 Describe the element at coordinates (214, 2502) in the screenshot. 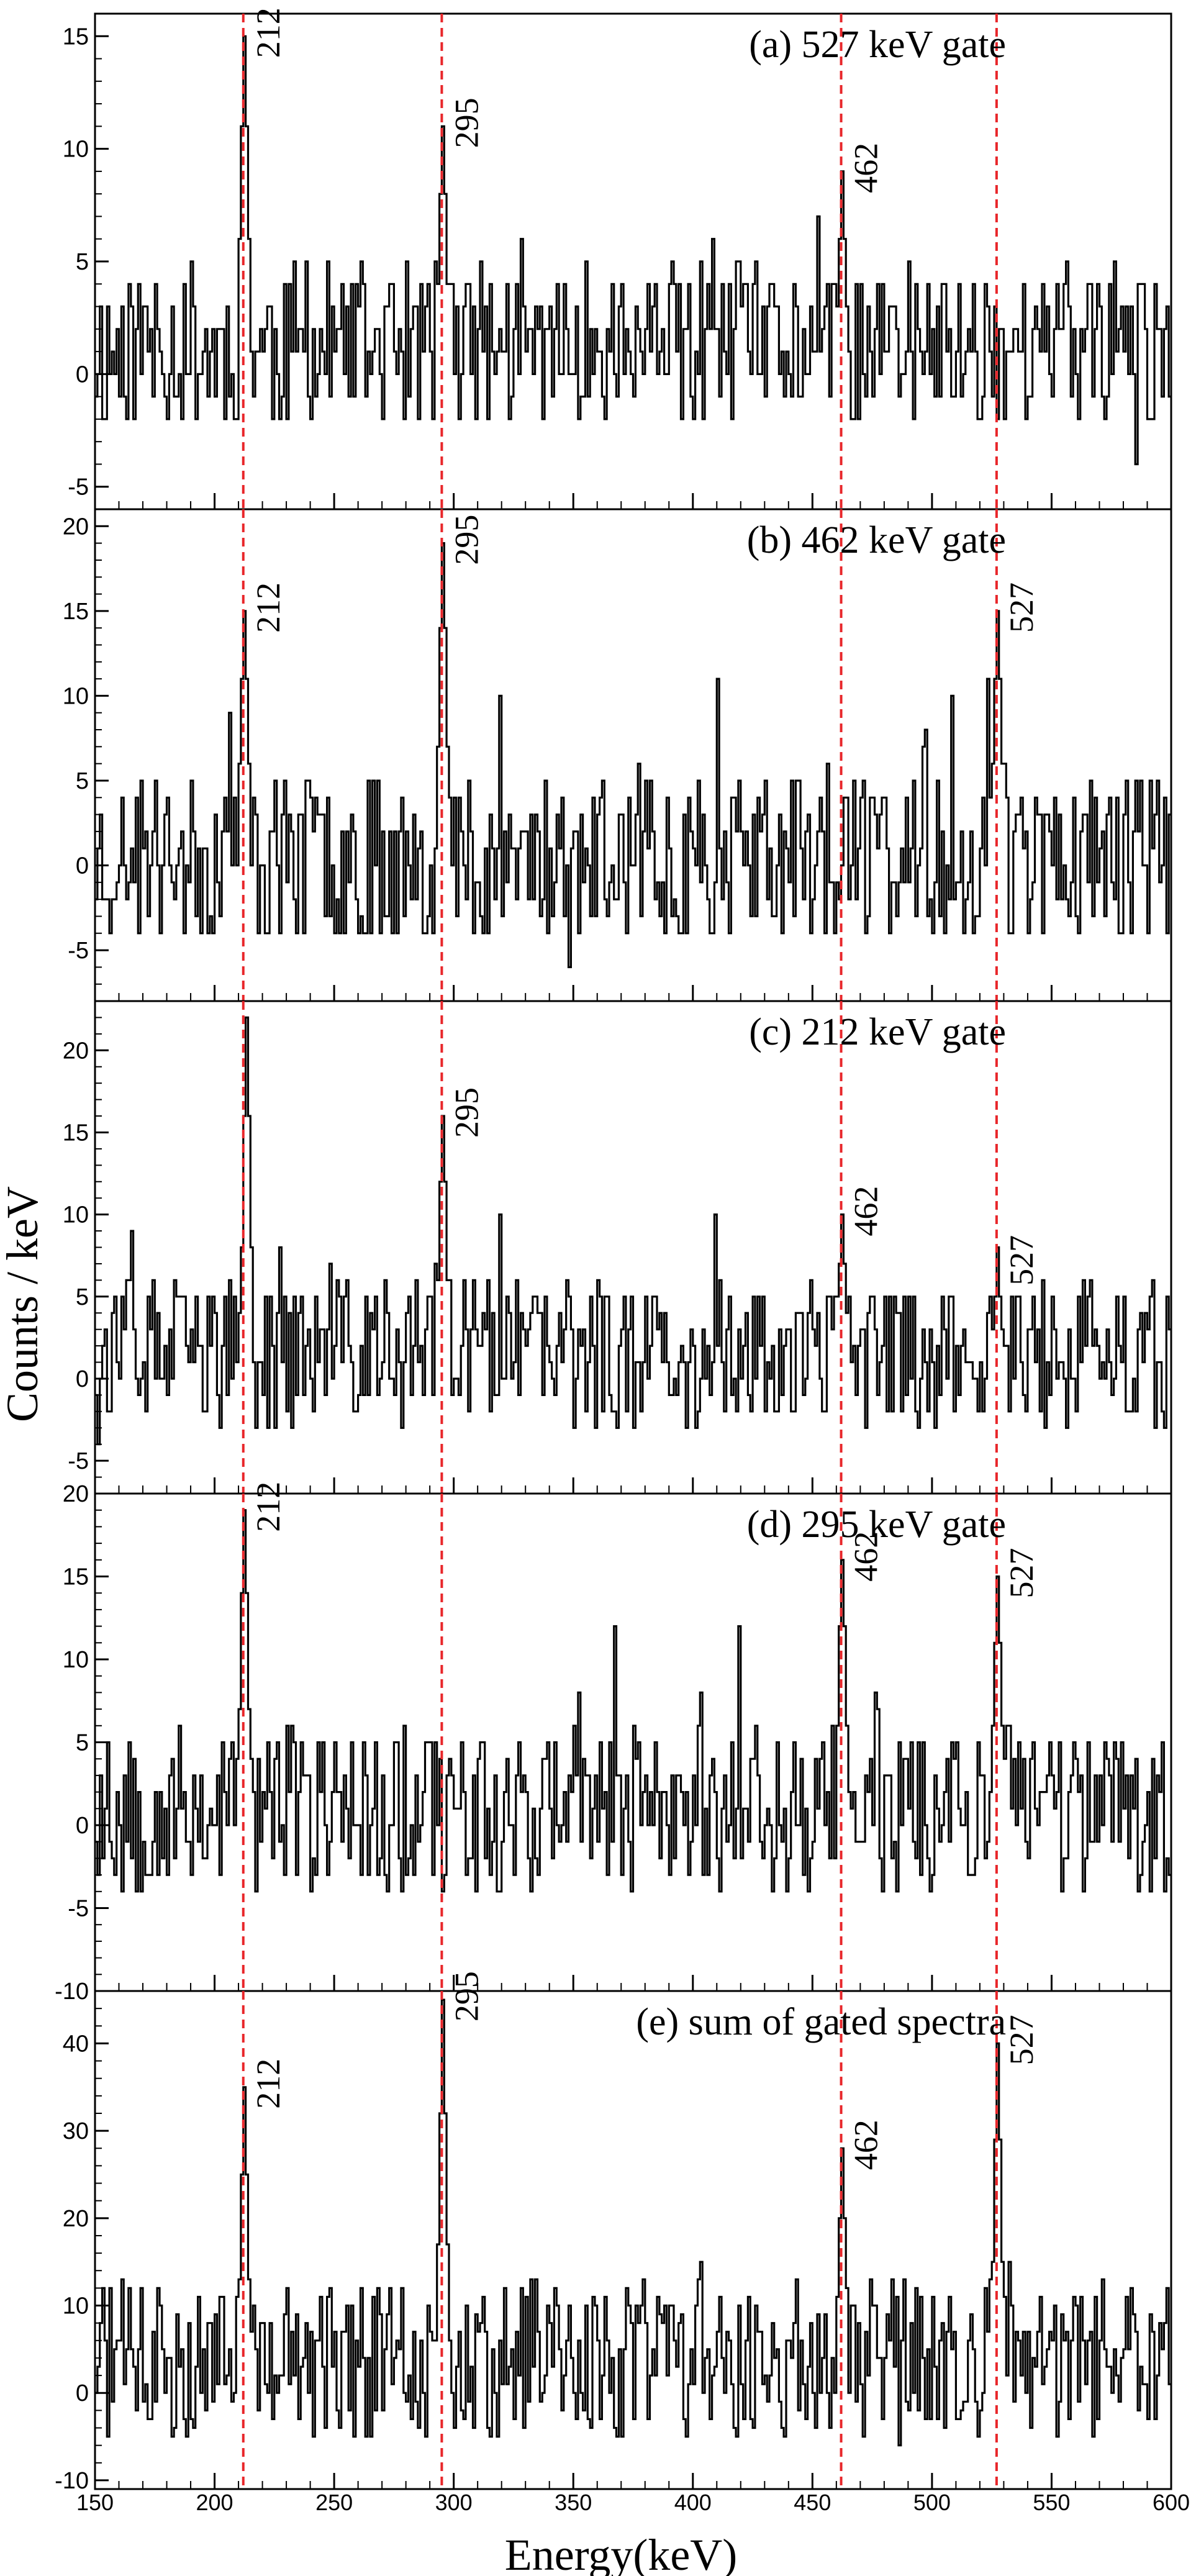

I see `x-tick-label: 200` at that location.